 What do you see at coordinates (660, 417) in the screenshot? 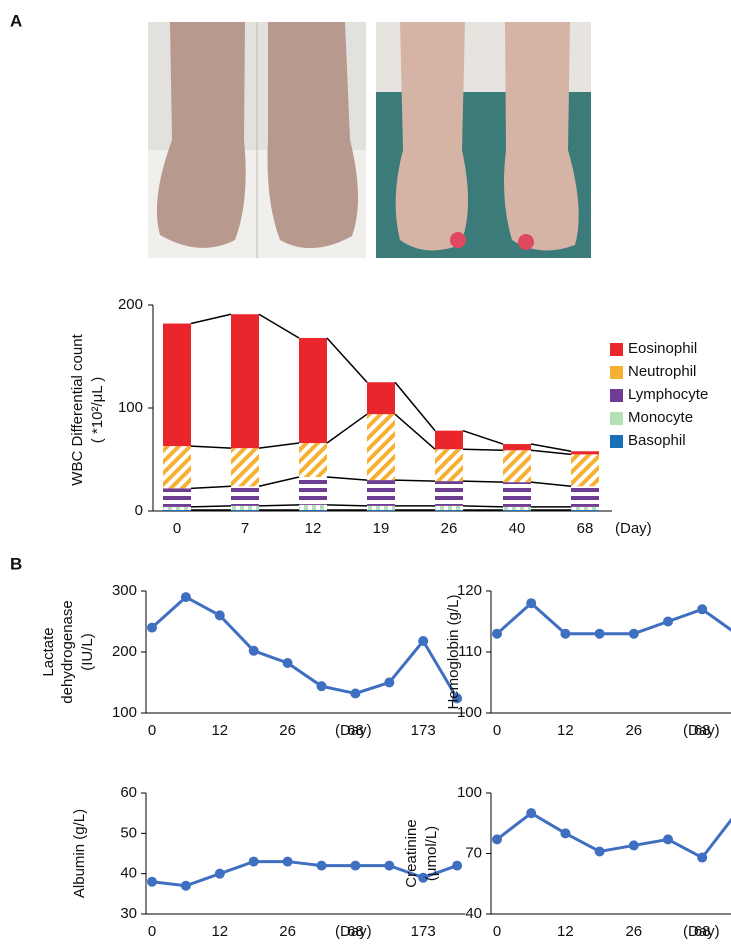
I see `legend-label: Monocyte` at bounding box center [660, 417].